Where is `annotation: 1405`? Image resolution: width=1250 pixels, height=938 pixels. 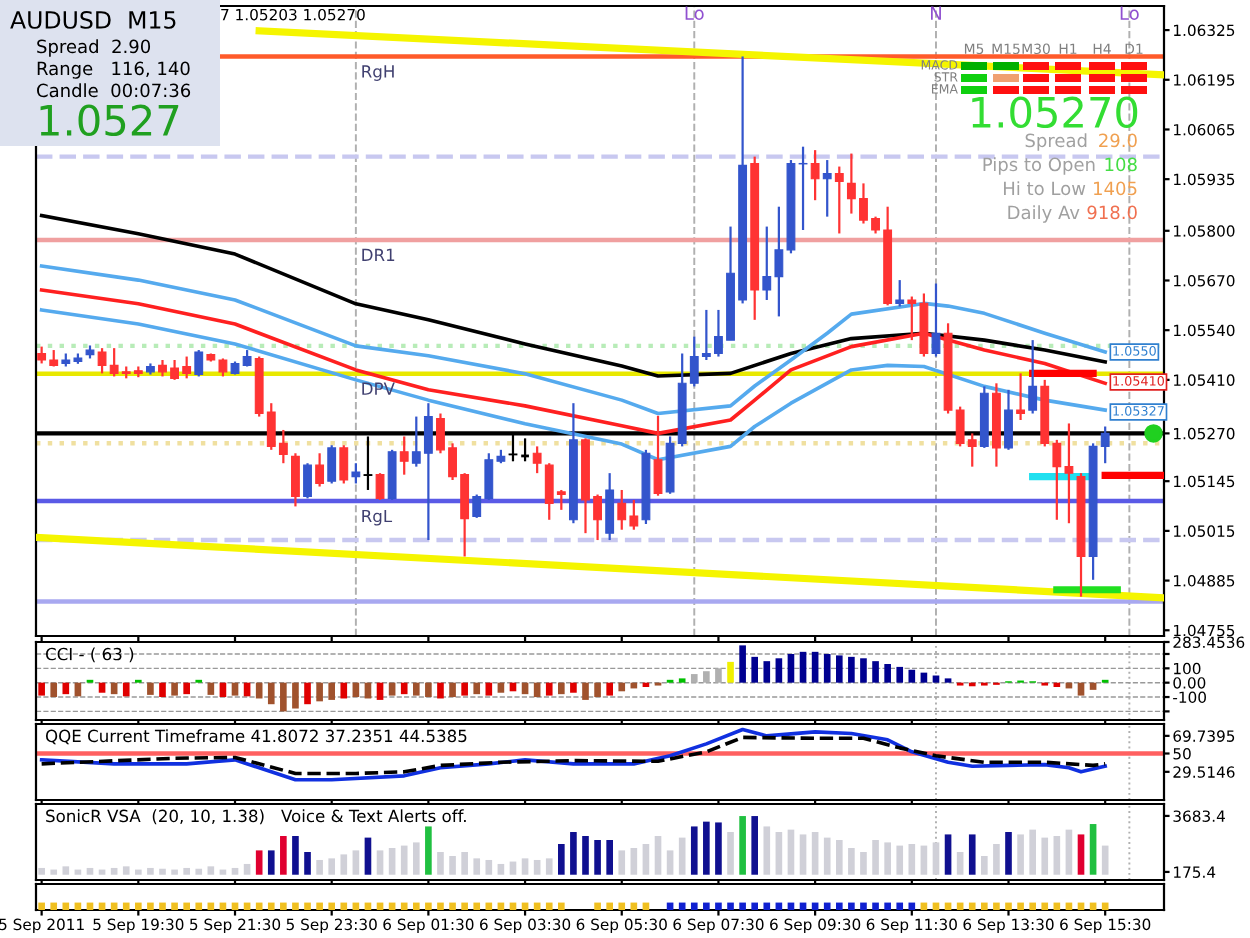
annotation: 1405 is located at coordinates (1115, 188).